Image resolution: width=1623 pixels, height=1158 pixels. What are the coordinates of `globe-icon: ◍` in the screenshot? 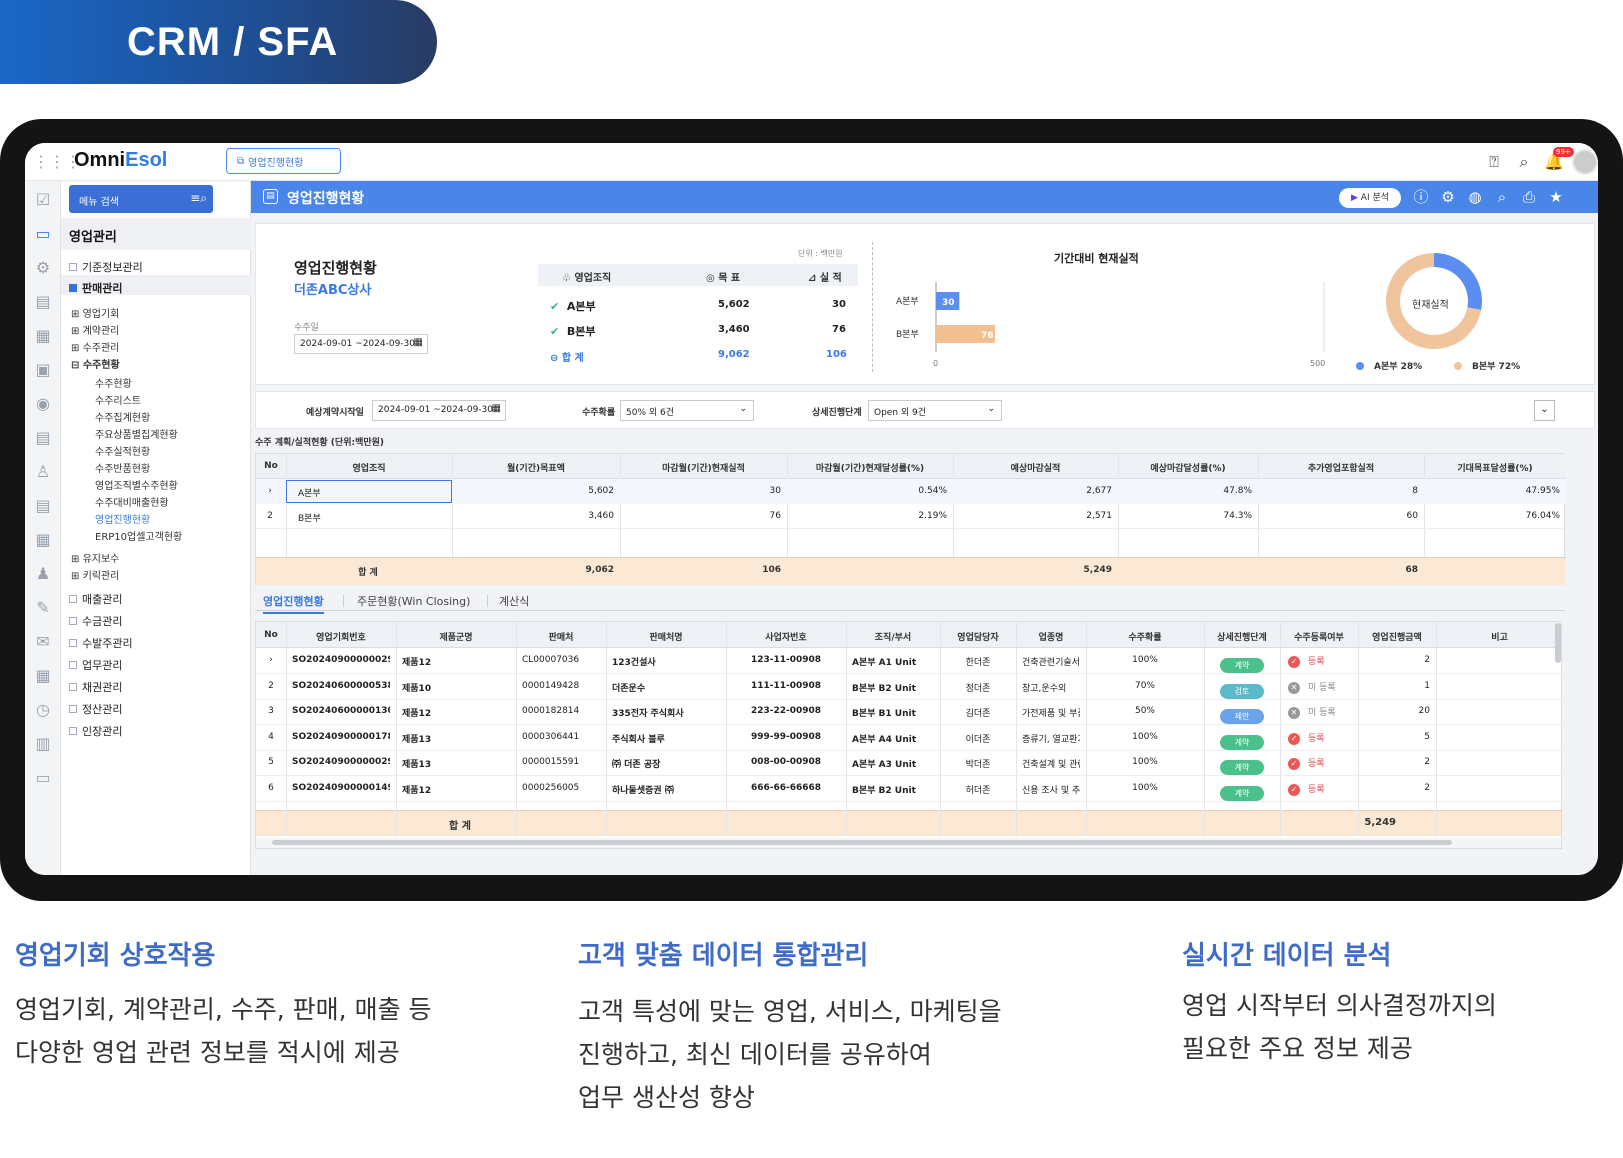 It's located at (1475, 197).